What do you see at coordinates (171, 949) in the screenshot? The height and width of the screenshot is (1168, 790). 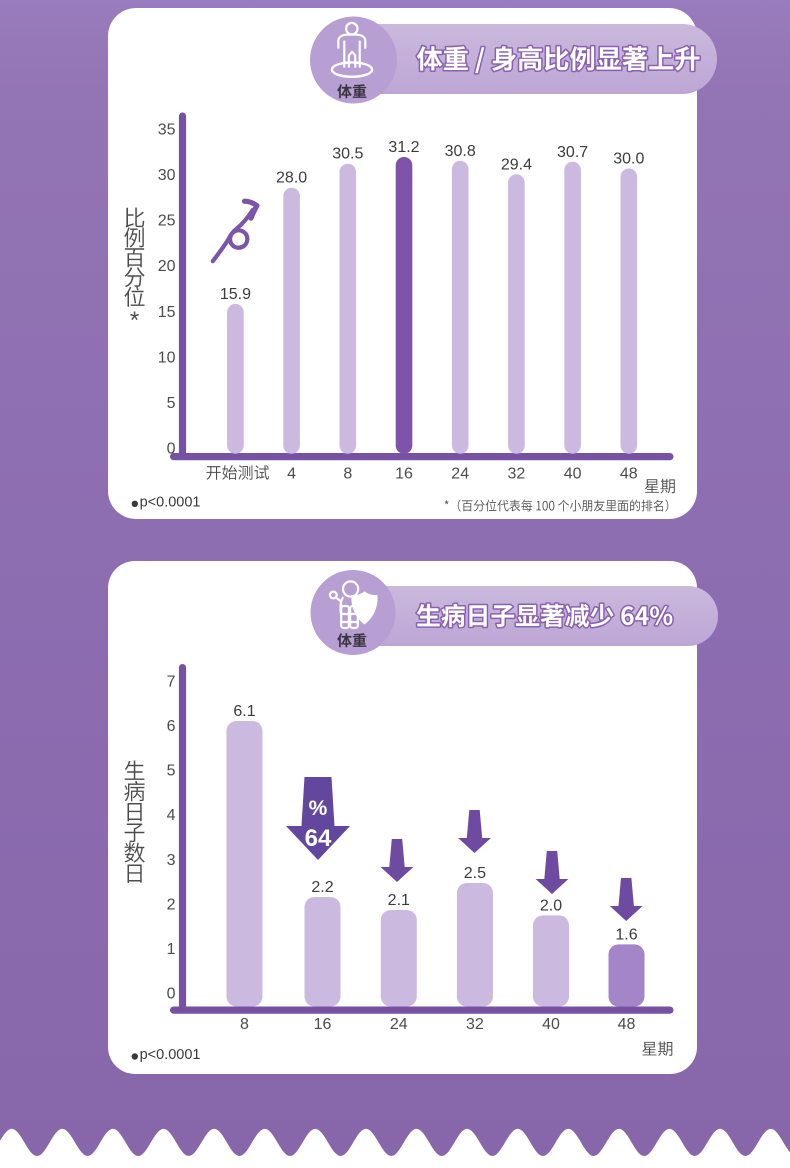 I see `svg-text: 1` at bounding box center [171, 949].